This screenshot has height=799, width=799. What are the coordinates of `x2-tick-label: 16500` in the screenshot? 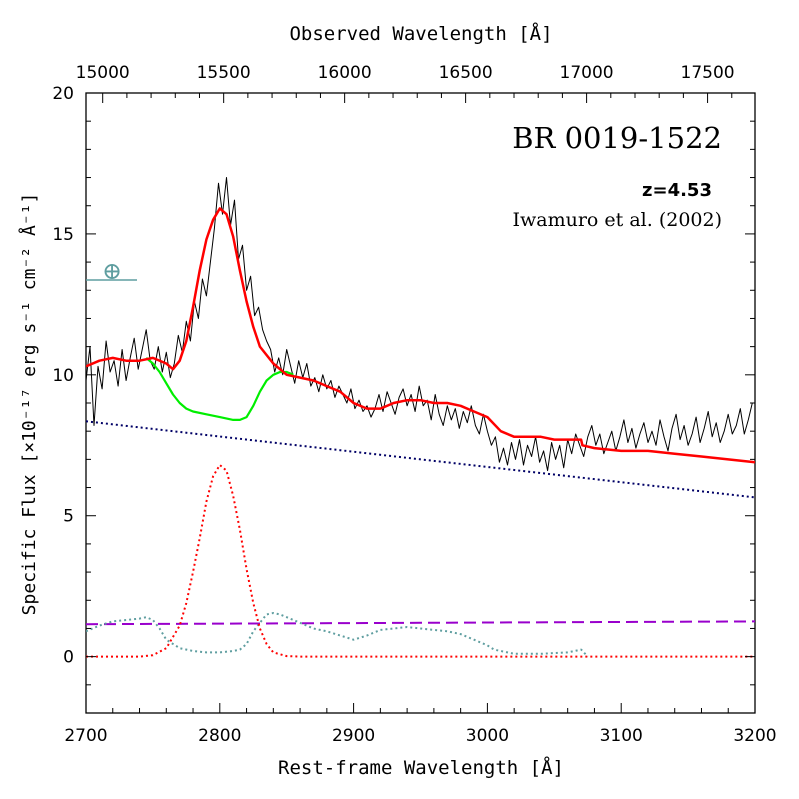 It's located at (466, 73).